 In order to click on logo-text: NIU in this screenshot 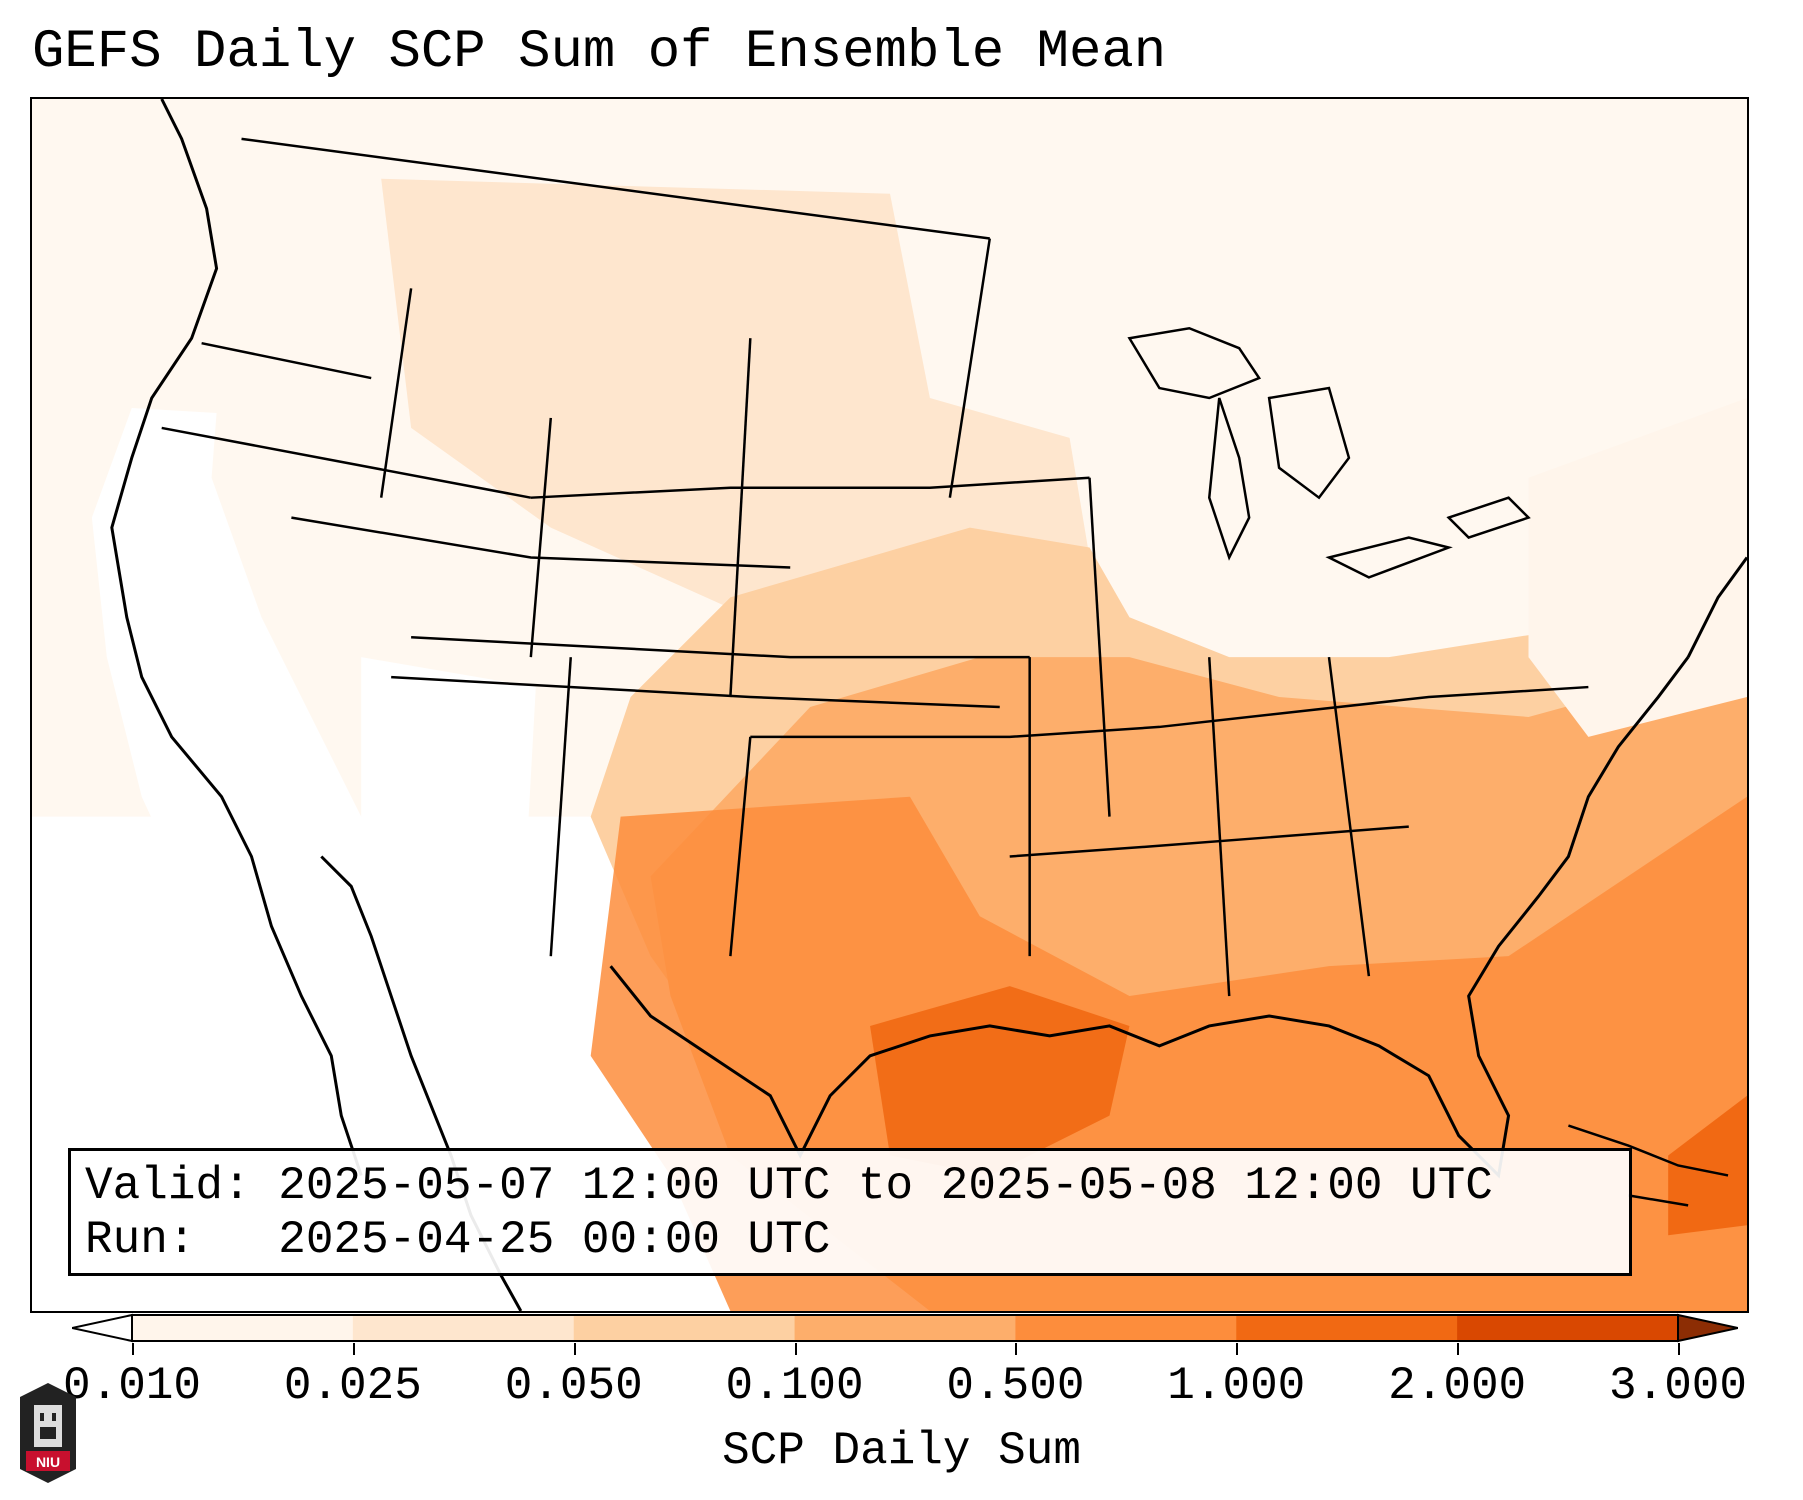, I will do `click(48, 1462)`.